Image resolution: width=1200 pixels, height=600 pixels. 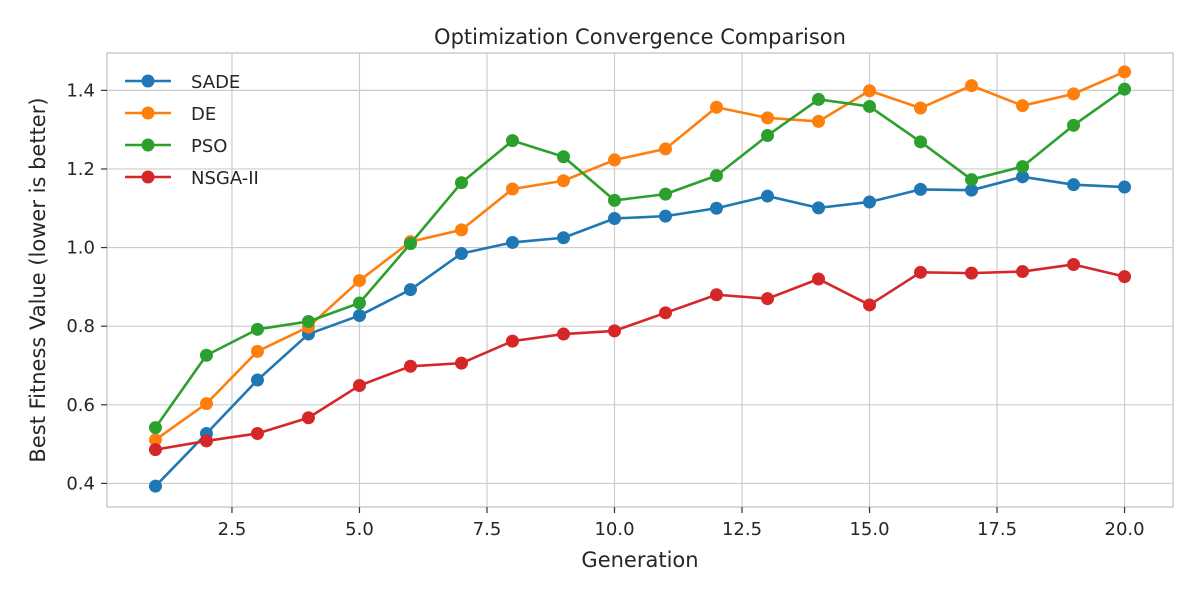 What do you see at coordinates (614, 529) in the screenshot?
I see `x-tick-label: 10.0` at bounding box center [614, 529].